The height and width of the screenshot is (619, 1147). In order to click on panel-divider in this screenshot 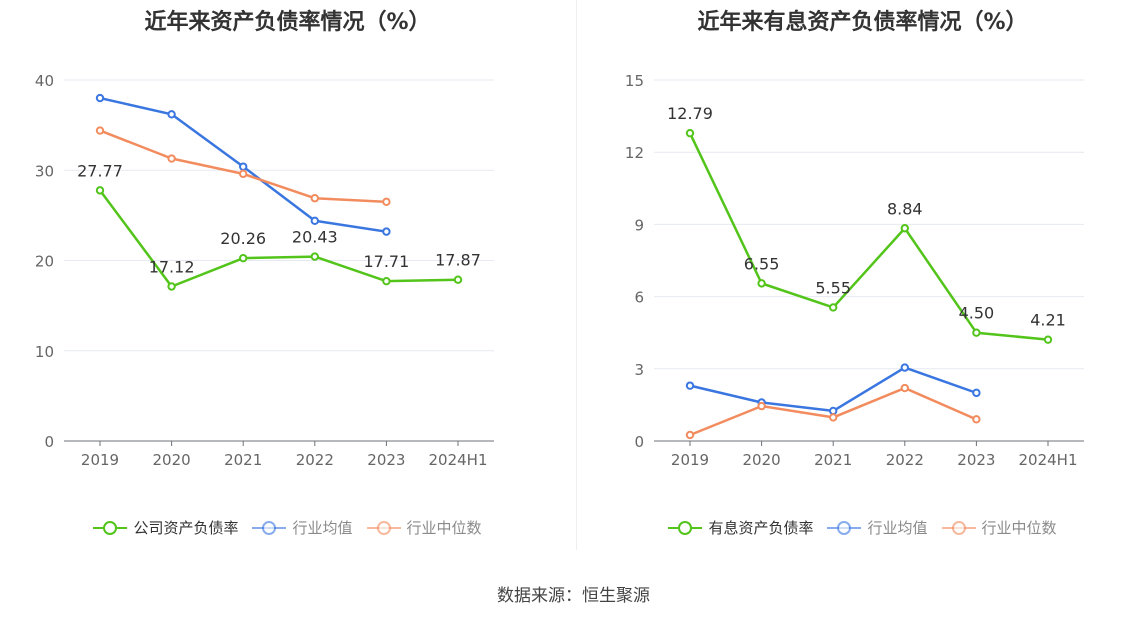, I will do `click(576, 275)`.